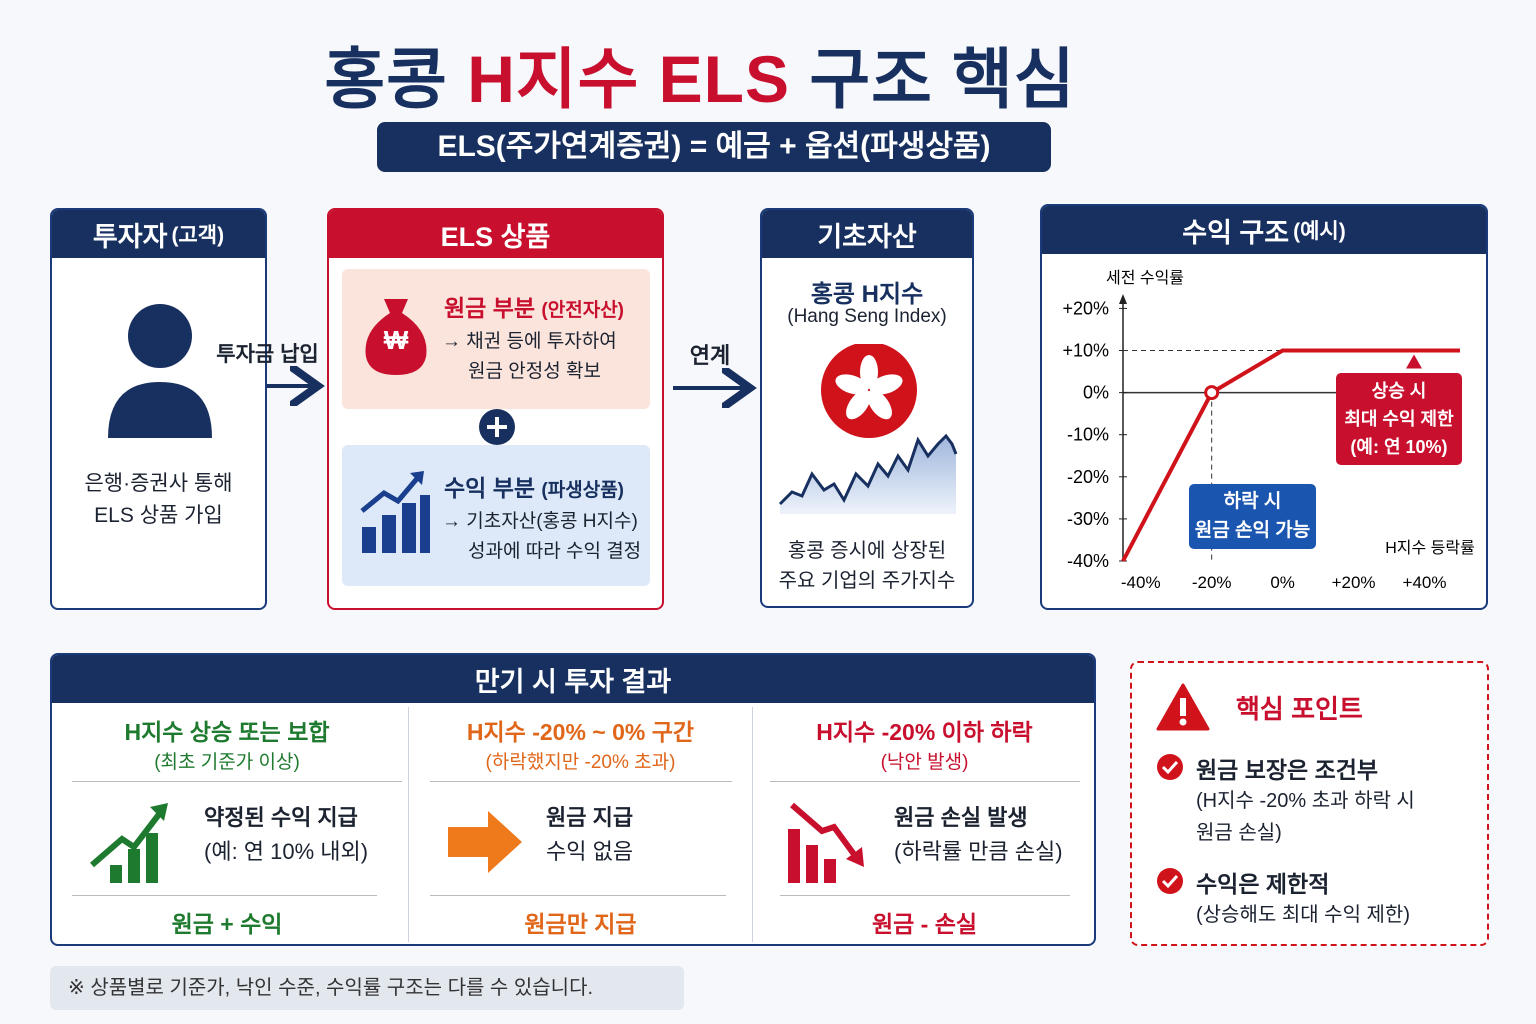  What do you see at coordinates (582, 490) in the screenshot?
I see `box-title-note: (파생상품)` at bounding box center [582, 490].